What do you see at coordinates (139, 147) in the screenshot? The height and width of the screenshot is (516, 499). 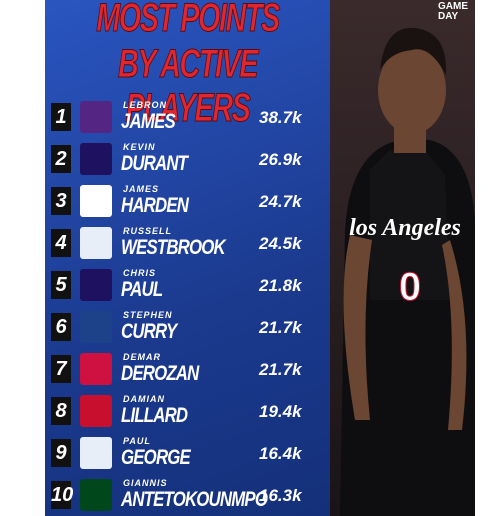 I see `first-name: KEVIN` at bounding box center [139, 147].